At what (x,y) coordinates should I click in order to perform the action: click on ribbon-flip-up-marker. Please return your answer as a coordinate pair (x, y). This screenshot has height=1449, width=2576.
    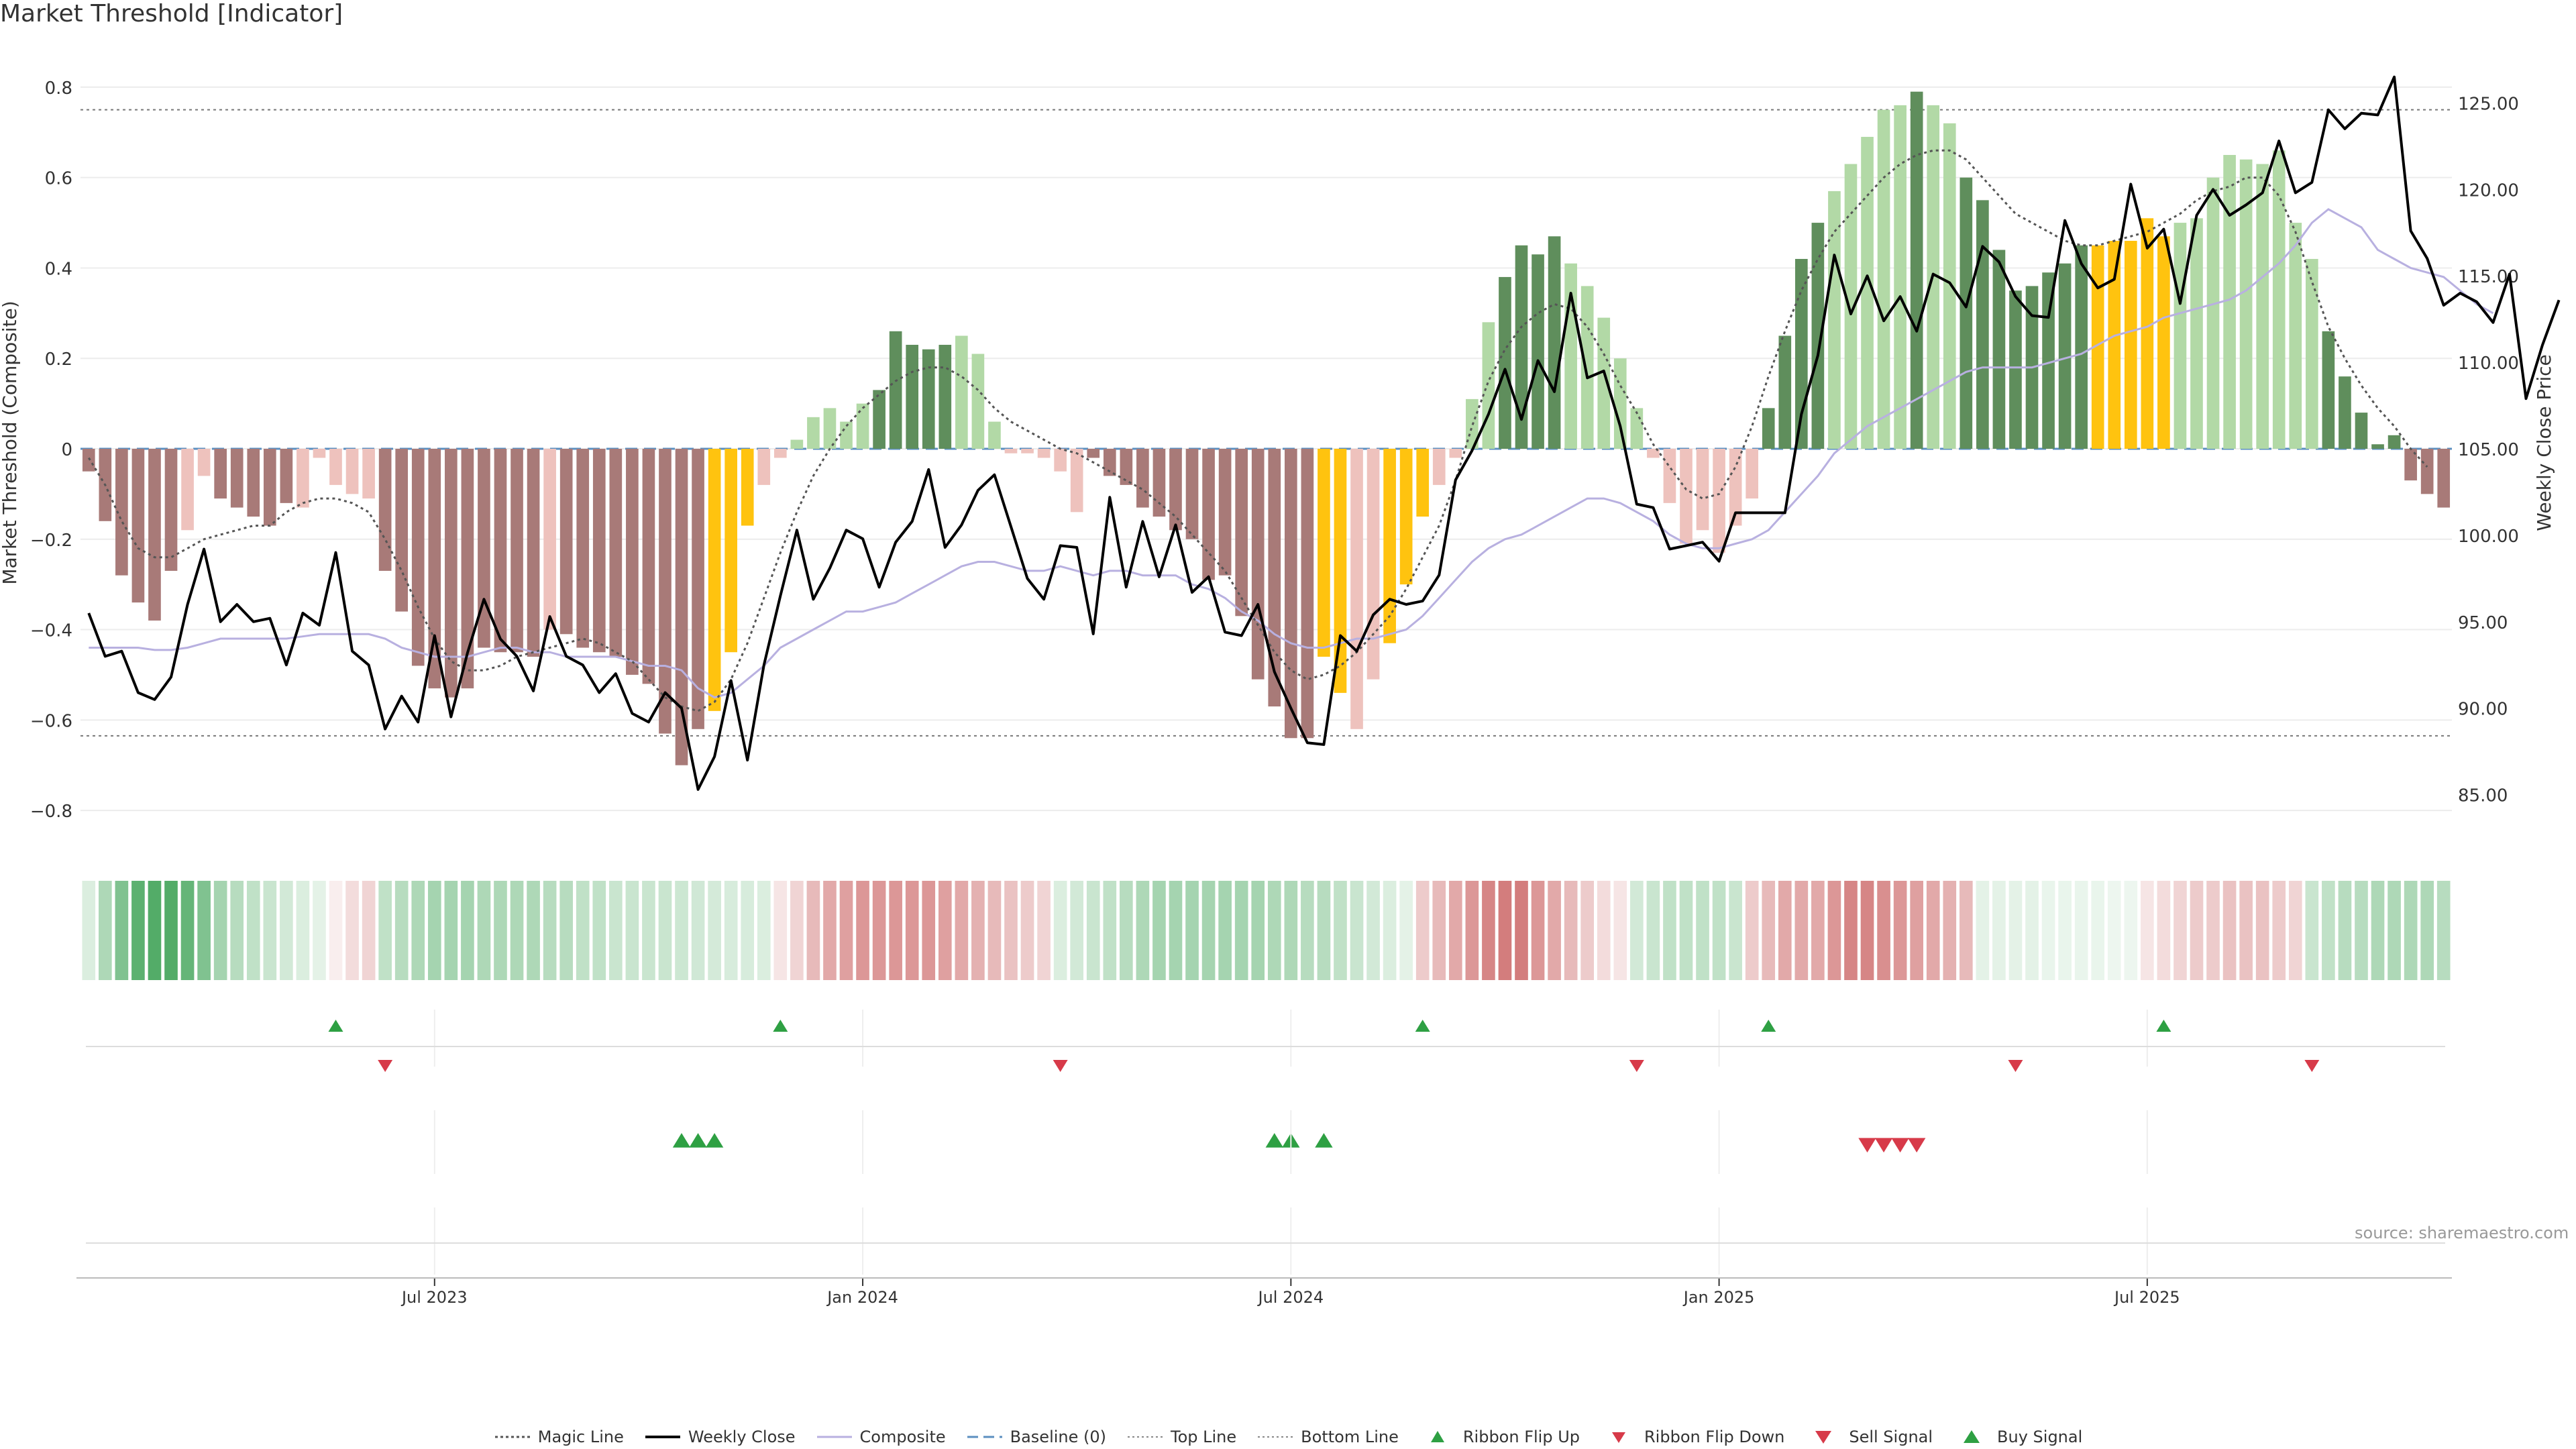
    Looking at the image, I should click on (780, 1026).